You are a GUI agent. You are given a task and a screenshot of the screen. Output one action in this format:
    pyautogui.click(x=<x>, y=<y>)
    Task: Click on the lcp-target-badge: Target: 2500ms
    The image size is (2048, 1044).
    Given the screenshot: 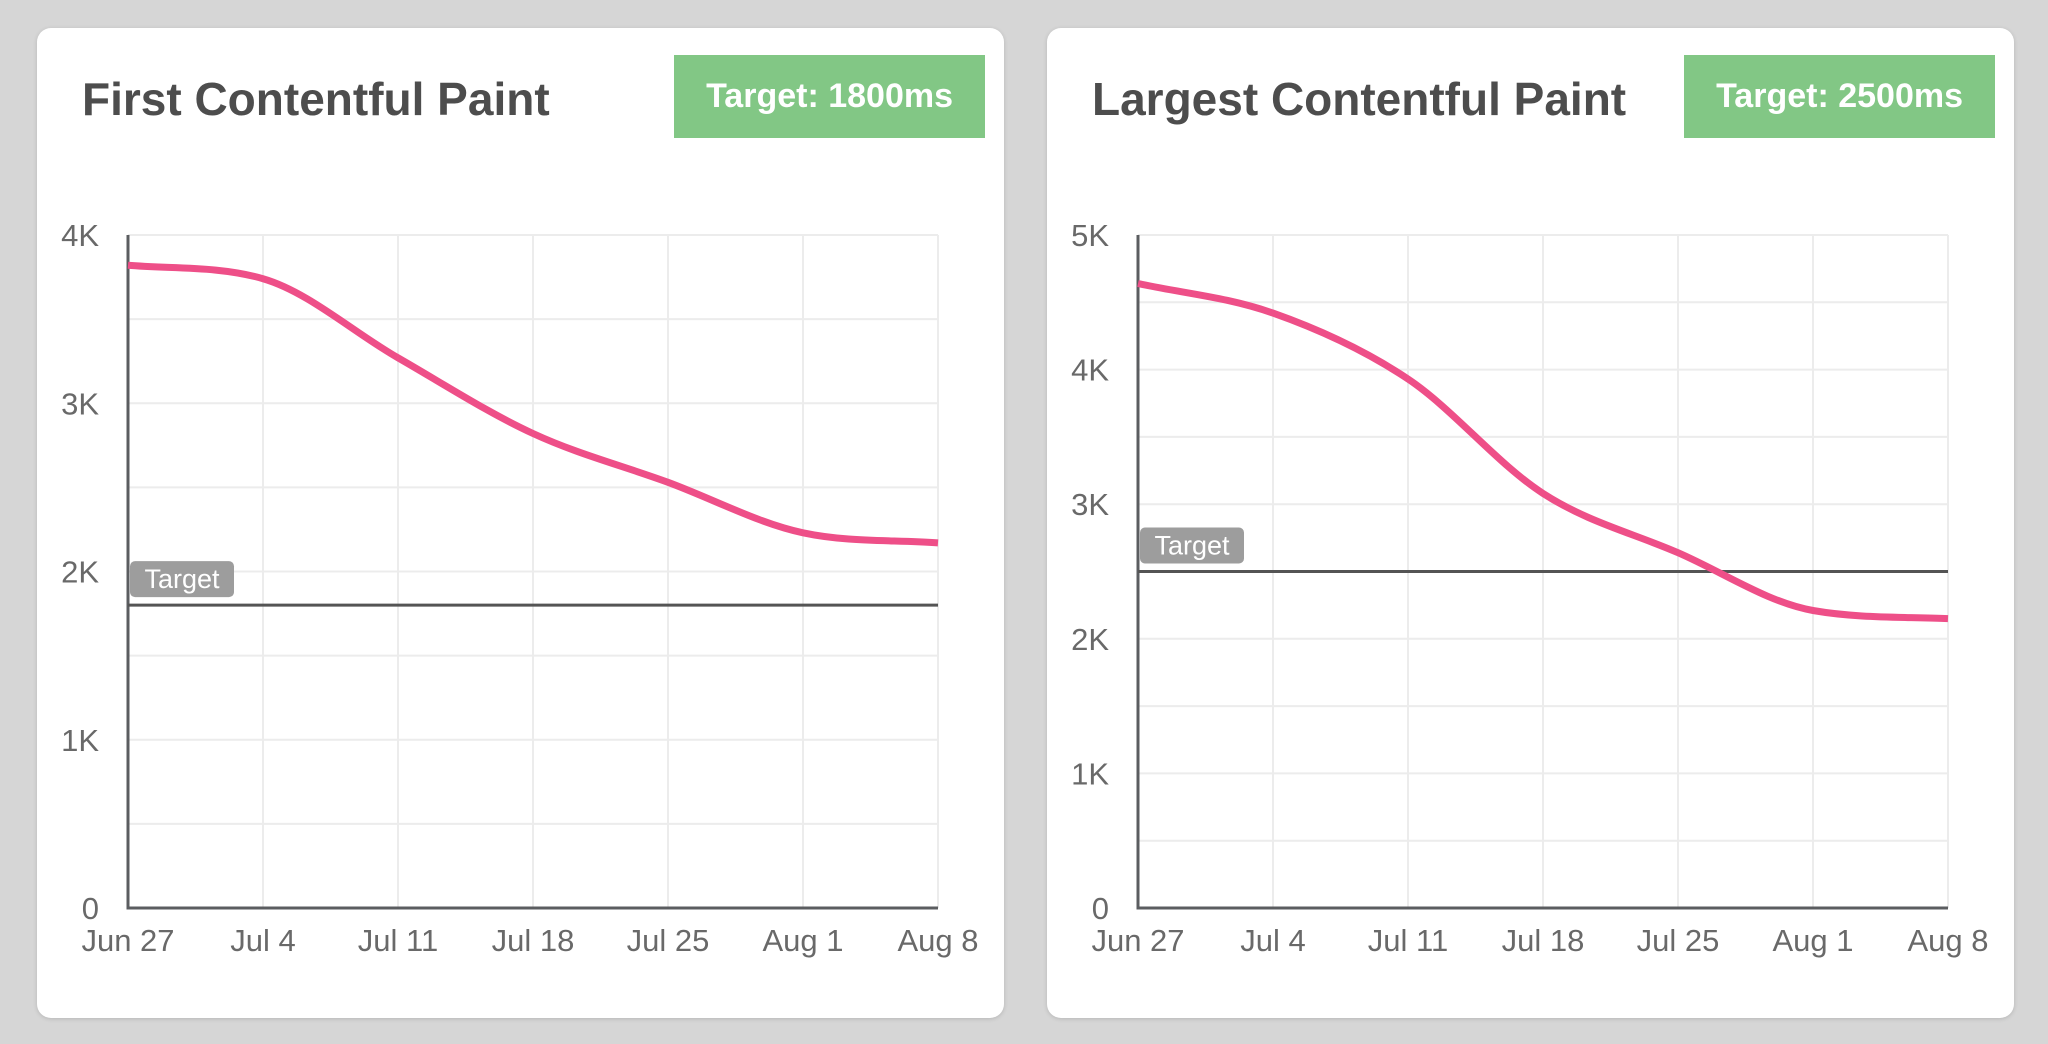 What is the action you would take?
    pyautogui.click(x=1839, y=96)
    